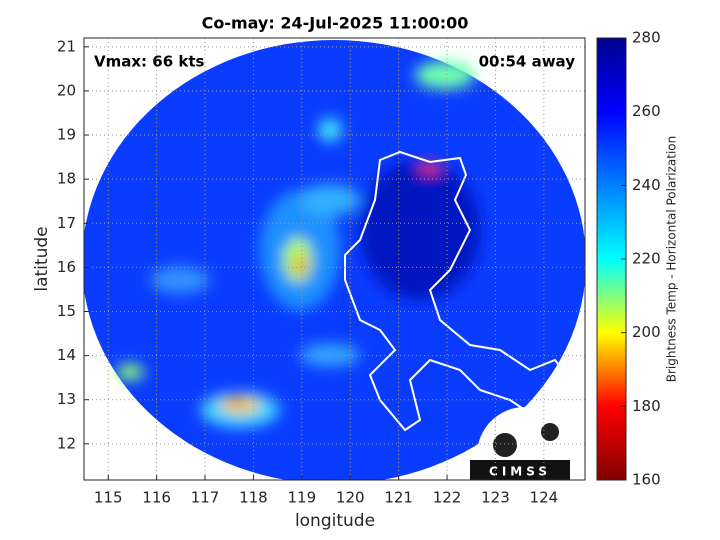 This screenshot has width=720, height=540. Describe the element at coordinates (66, 90) in the screenshot. I see `y-tick-label: 20` at that location.